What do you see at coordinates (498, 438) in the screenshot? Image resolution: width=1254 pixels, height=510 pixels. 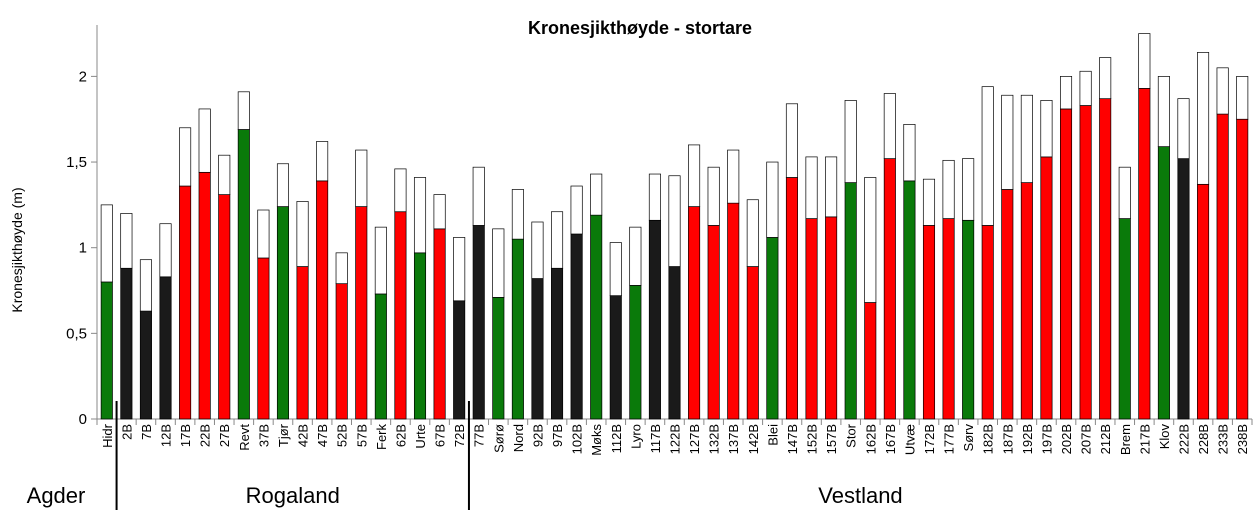 I see `x-tick-label: Sørø` at bounding box center [498, 438].